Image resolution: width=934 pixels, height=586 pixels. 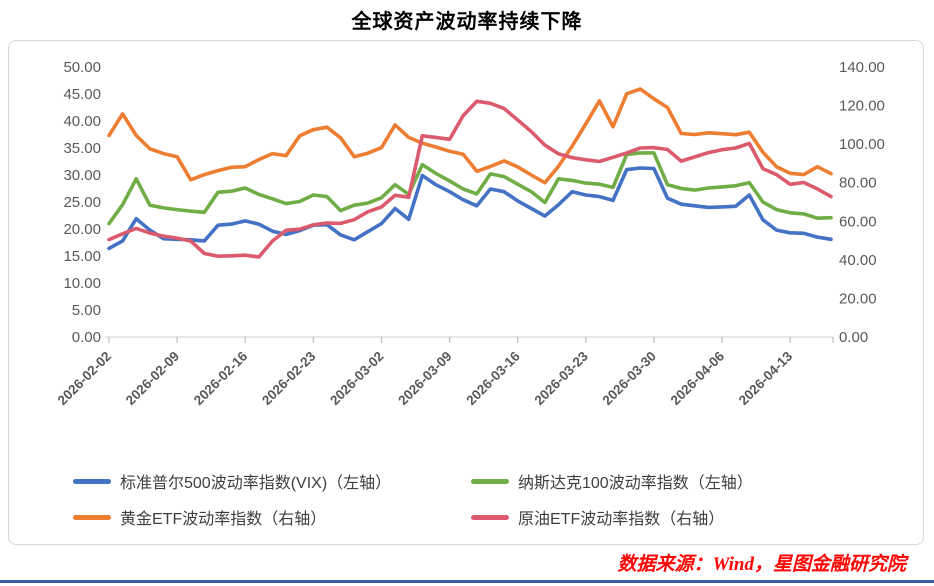 What do you see at coordinates (86, 310) in the screenshot?
I see `left-axis-tick-label: 5.00` at bounding box center [86, 310].